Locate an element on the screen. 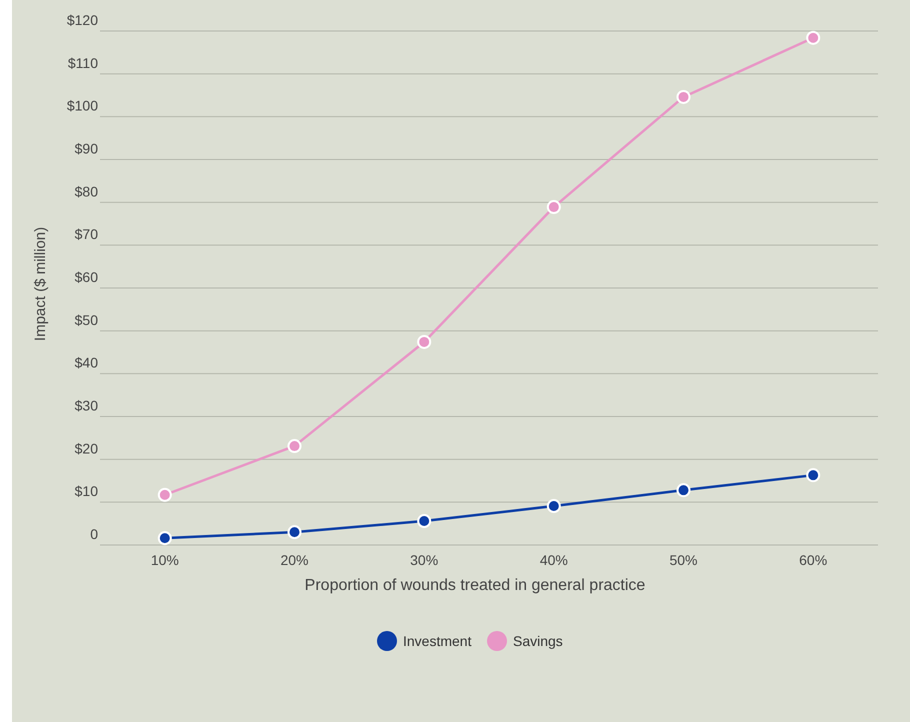 The width and height of the screenshot is (910, 722). y-tick-label: $110 is located at coordinates (83, 62).